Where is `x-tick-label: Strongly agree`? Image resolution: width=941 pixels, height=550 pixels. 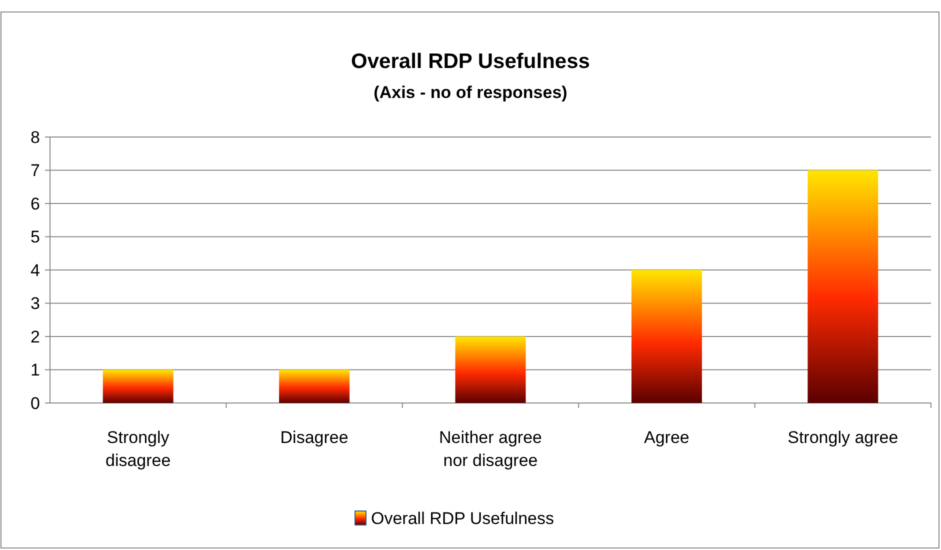
x-tick-label: Strongly agree is located at coordinates (843, 437).